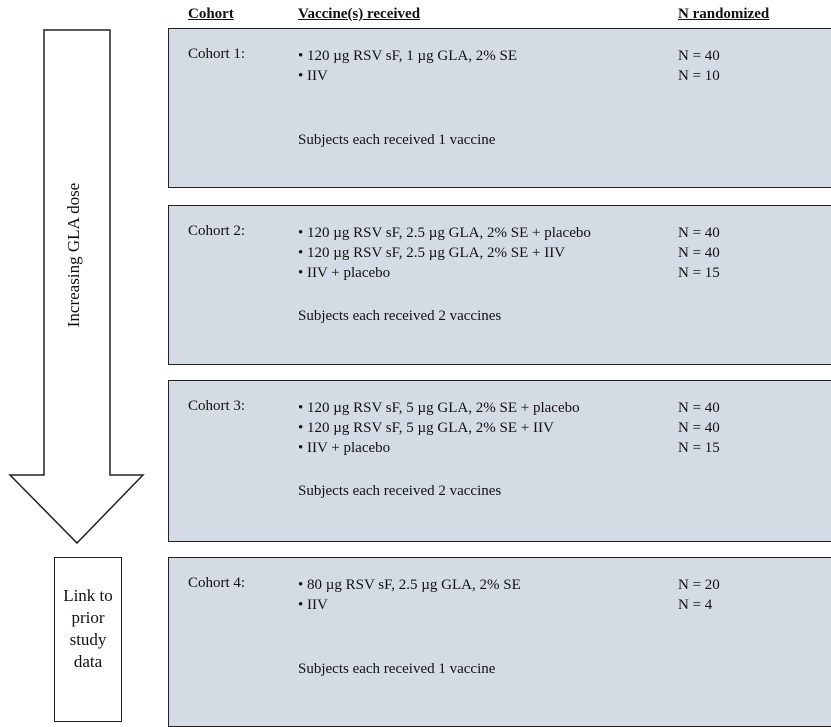 The height and width of the screenshot is (727, 831). Describe the element at coordinates (400, 491) in the screenshot. I see `cohort-3-note: Subjects each received 2 vaccines` at that location.